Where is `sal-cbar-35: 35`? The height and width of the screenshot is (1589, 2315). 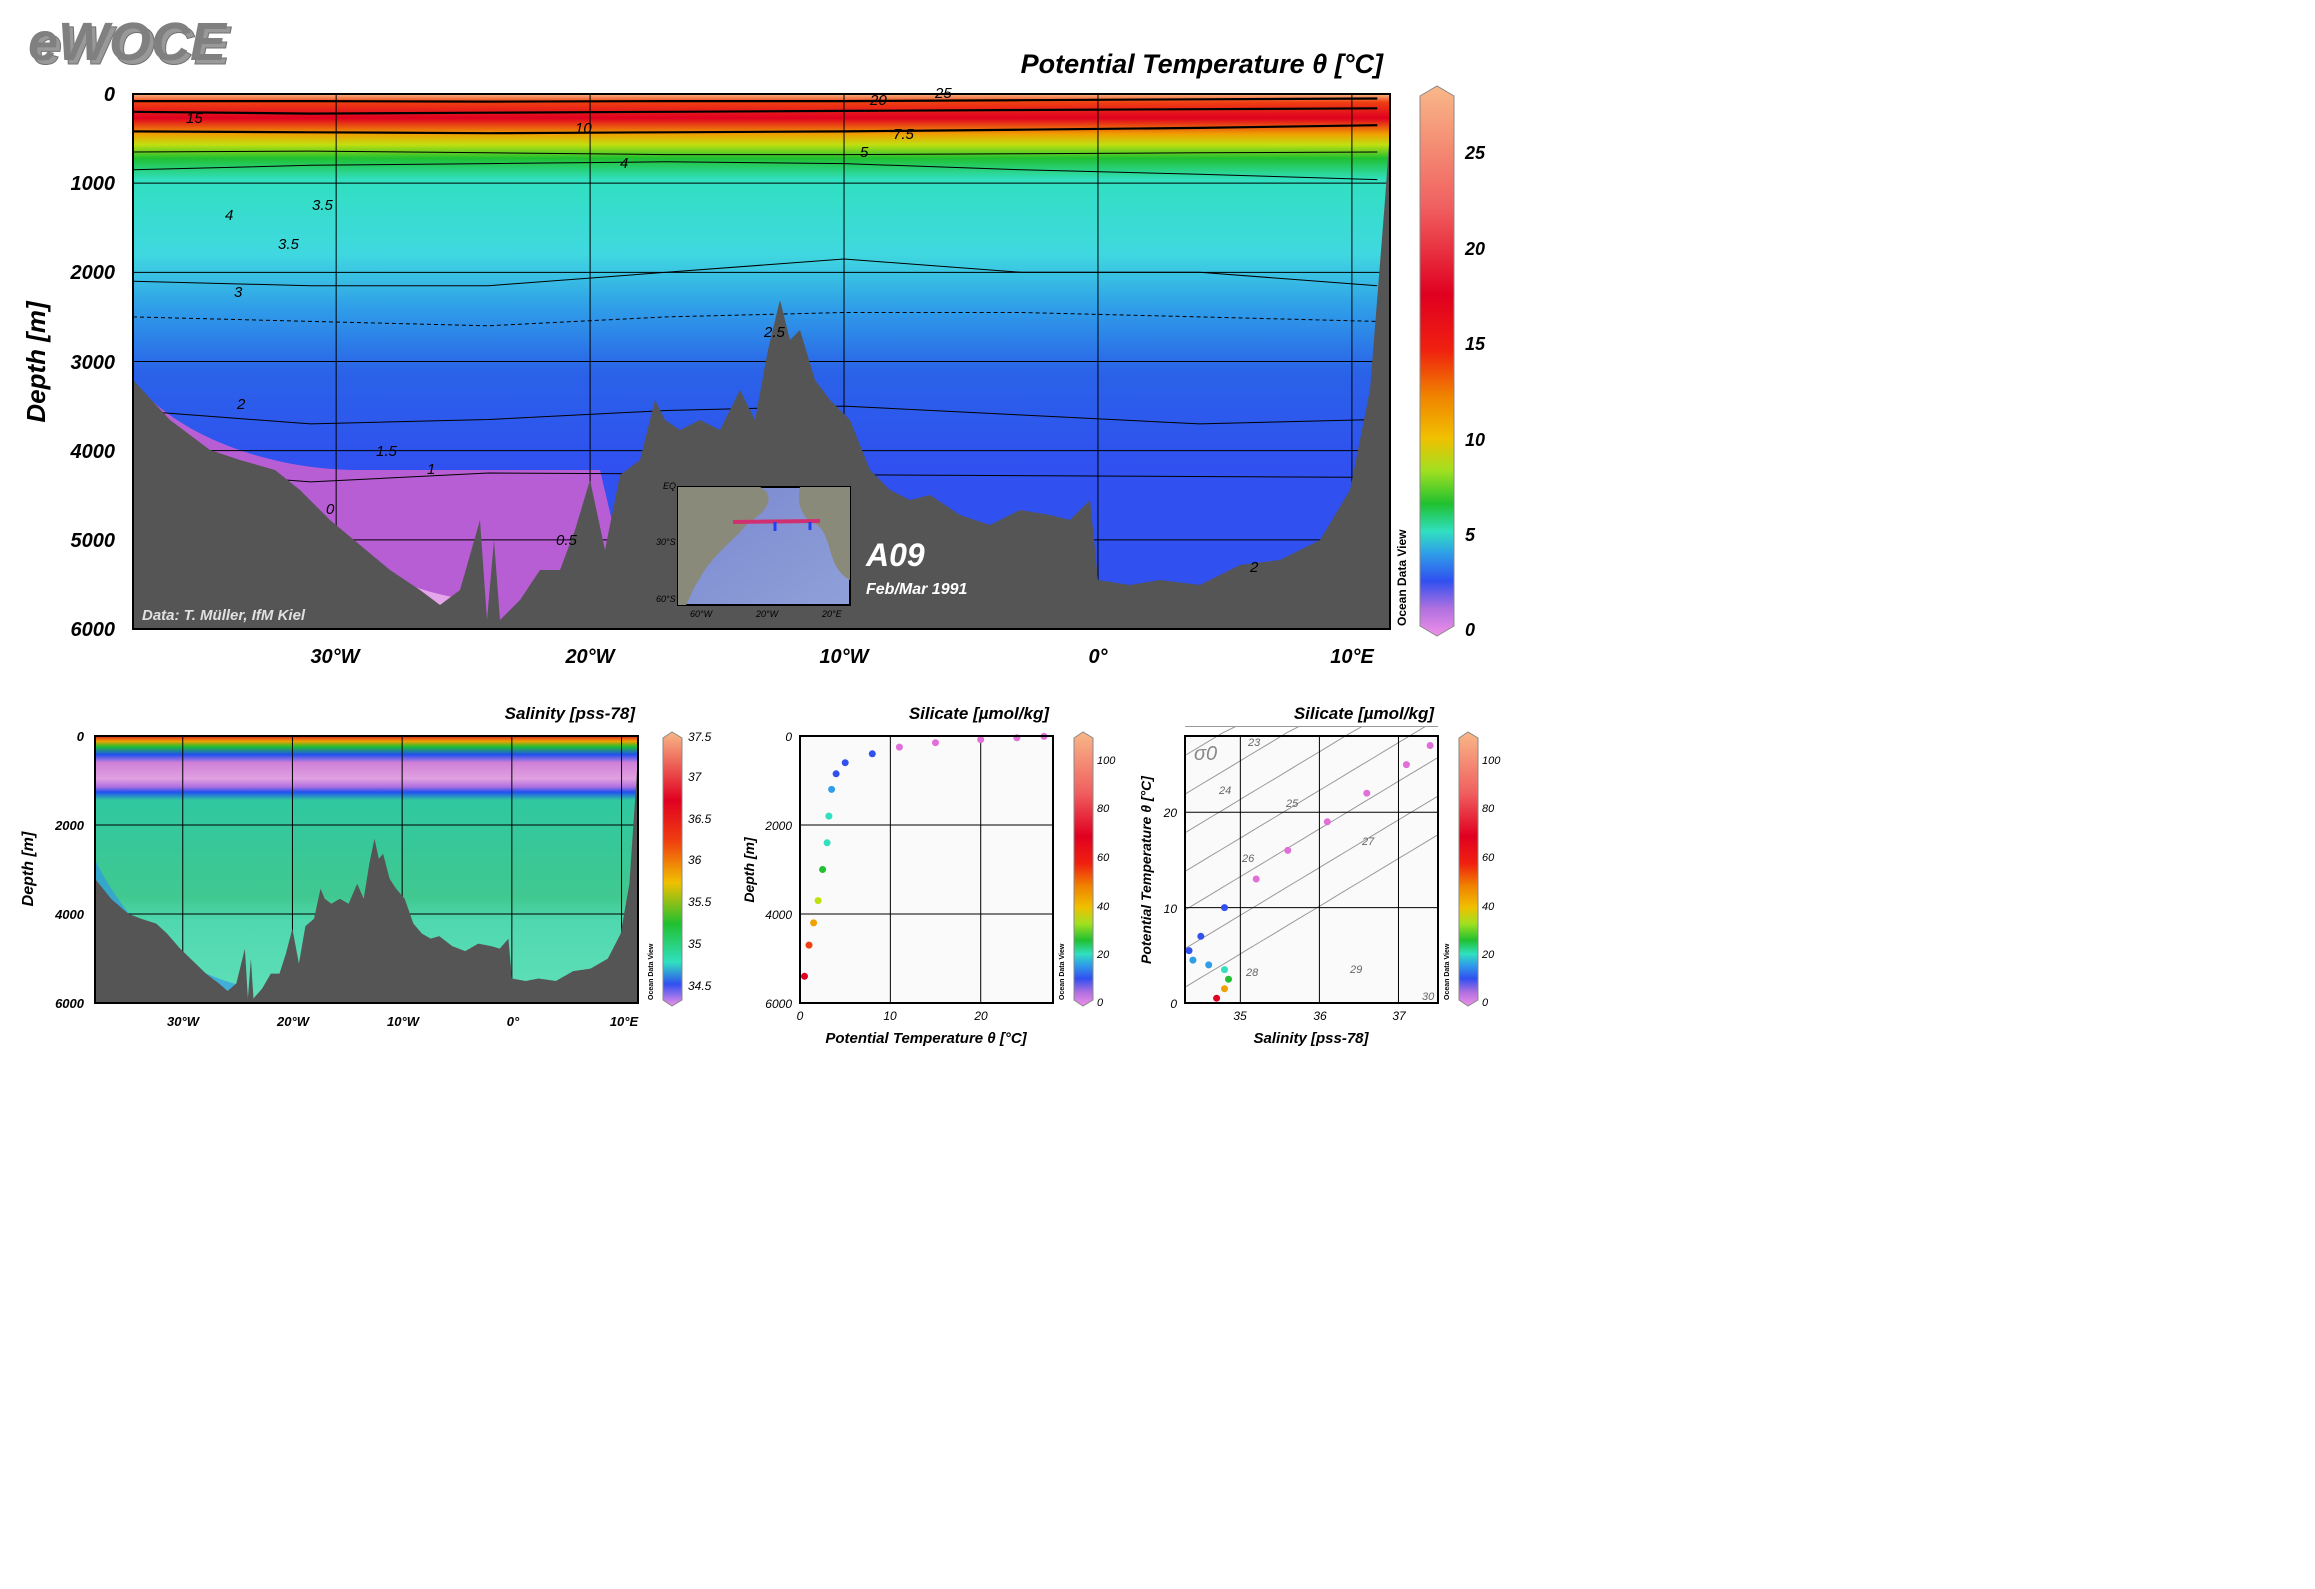 sal-cbar-35: 35 is located at coordinates (695, 944).